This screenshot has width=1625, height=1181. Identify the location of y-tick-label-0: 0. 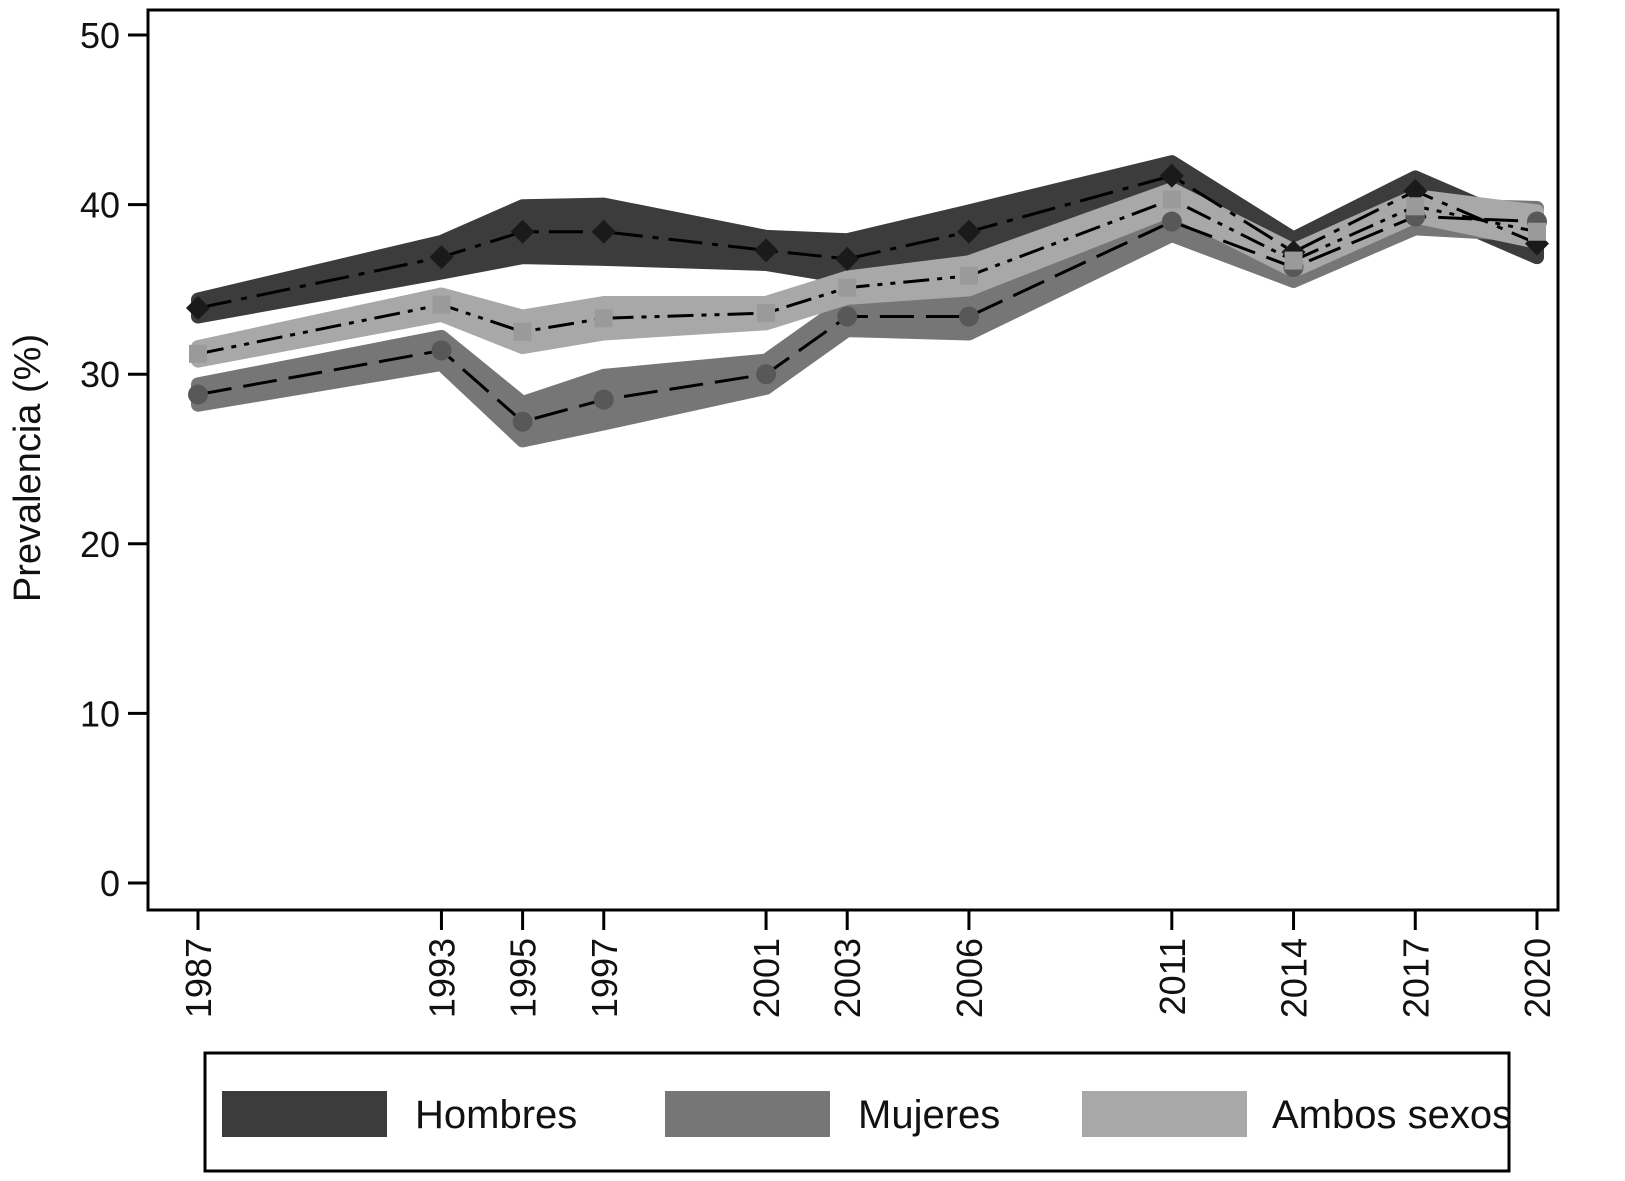
(110, 883).